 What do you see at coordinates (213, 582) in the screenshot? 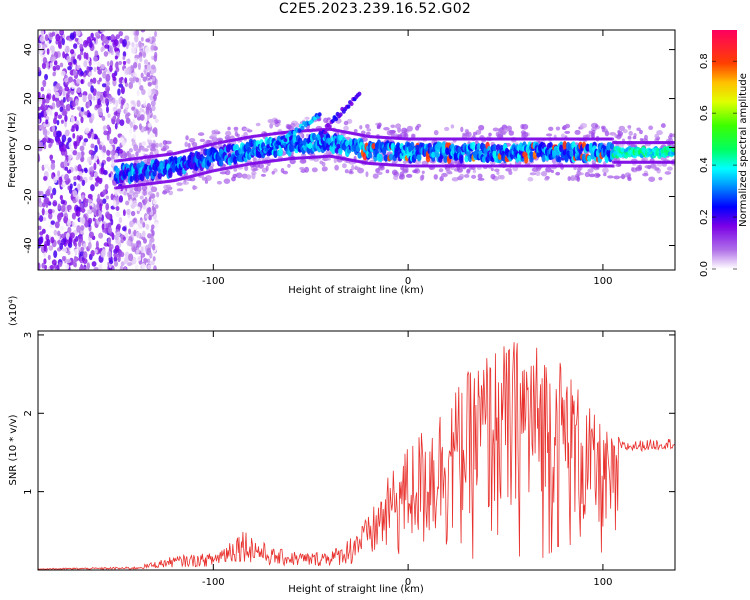
I see `snr-x-tick-label: -100` at bounding box center [213, 582].